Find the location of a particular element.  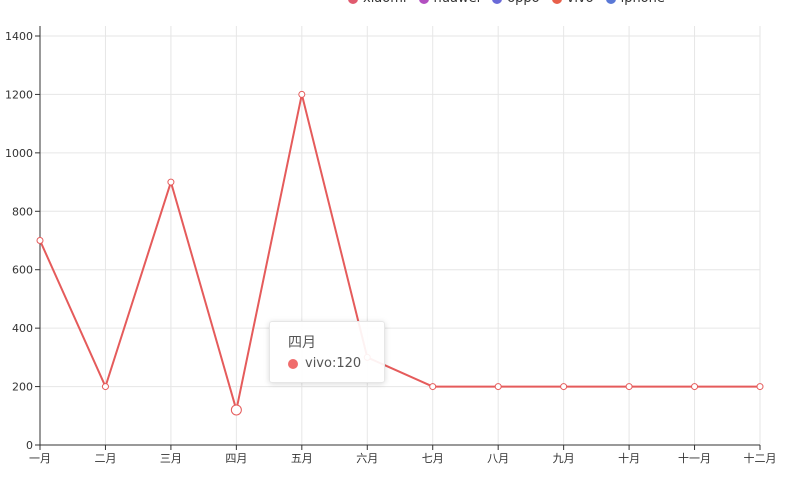

tooltip-title: 四月 is located at coordinates (302, 343).